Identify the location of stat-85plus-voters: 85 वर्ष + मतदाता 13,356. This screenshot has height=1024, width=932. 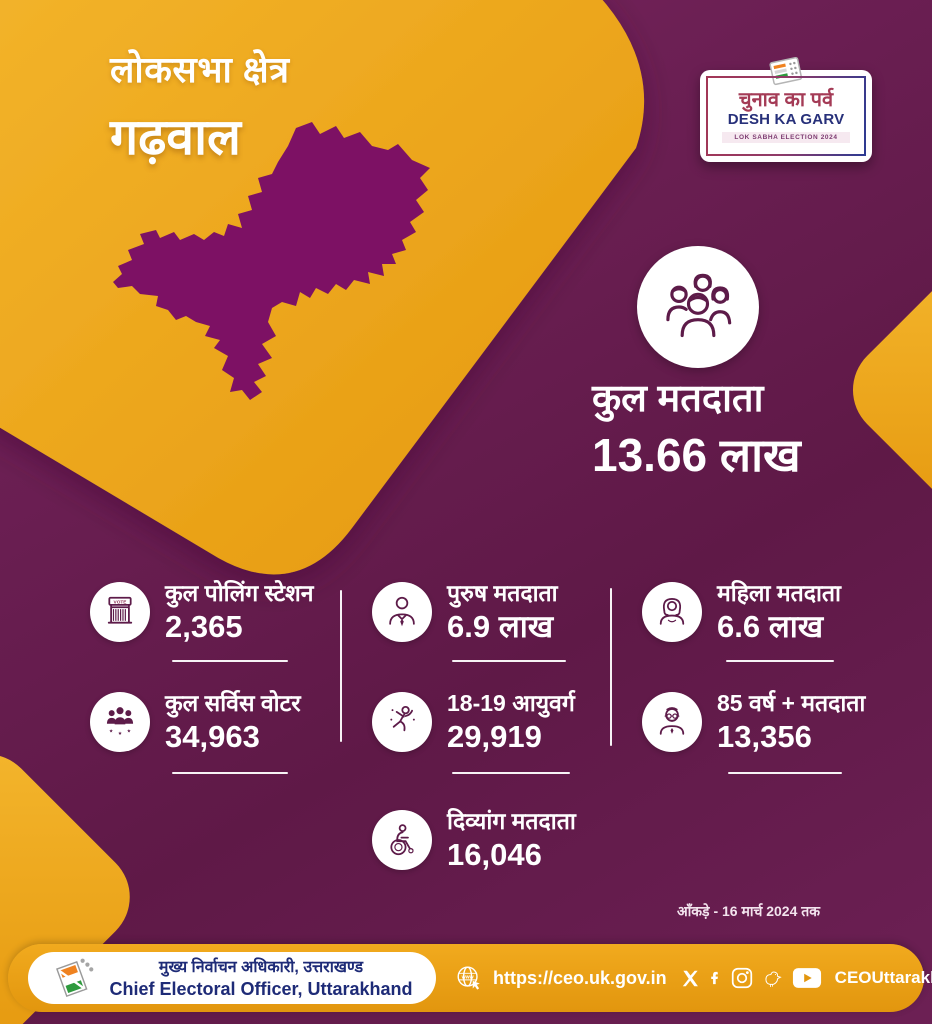
(753, 722).